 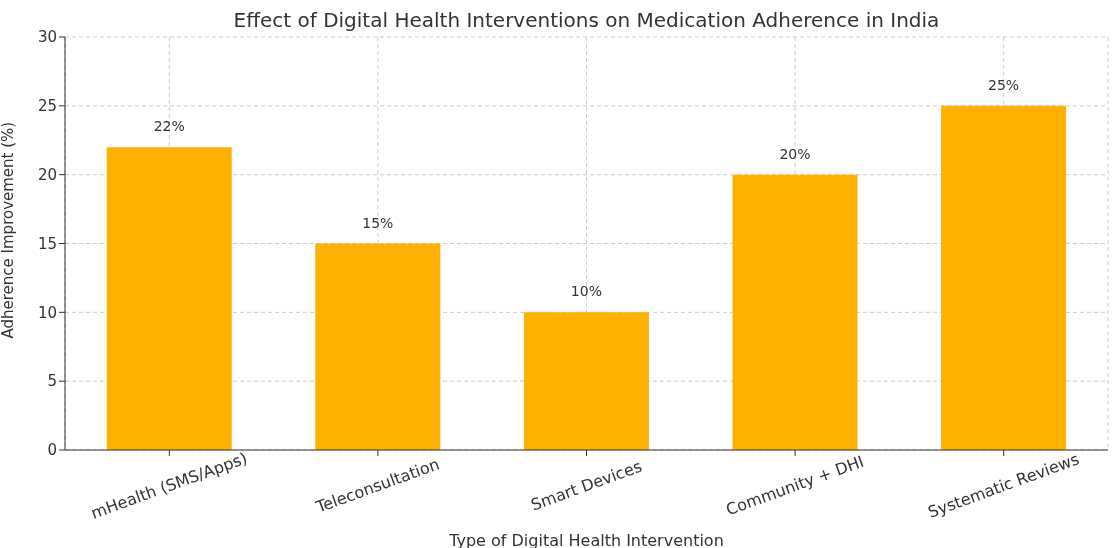 What do you see at coordinates (52, 381) in the screenshot?
I see `y-tick-label: 5` at bounding box center [52, 381].